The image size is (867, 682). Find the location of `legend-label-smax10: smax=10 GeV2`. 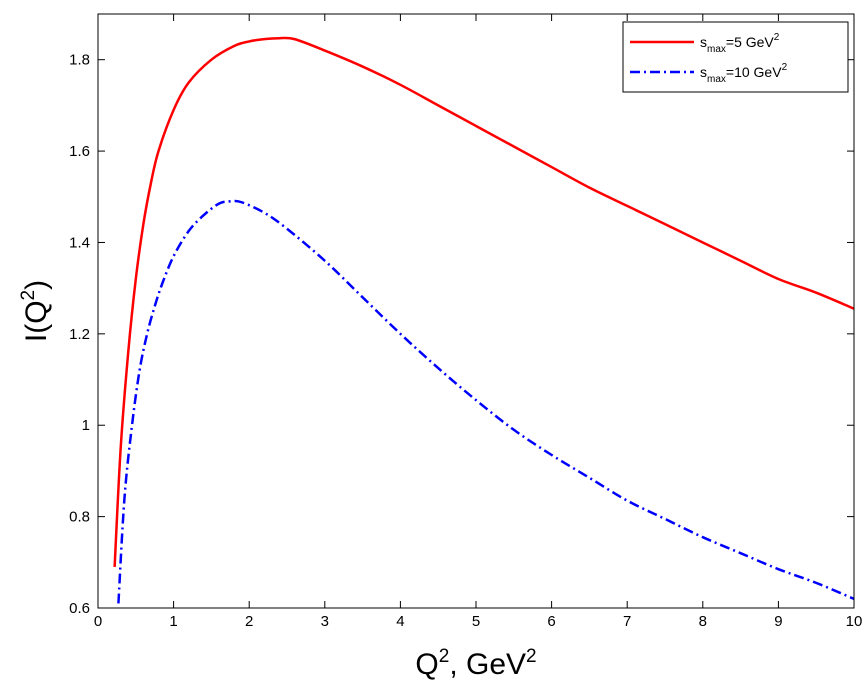

legend-label-smax10: smax=10 GeV2 is located at coordinates (744, 73).